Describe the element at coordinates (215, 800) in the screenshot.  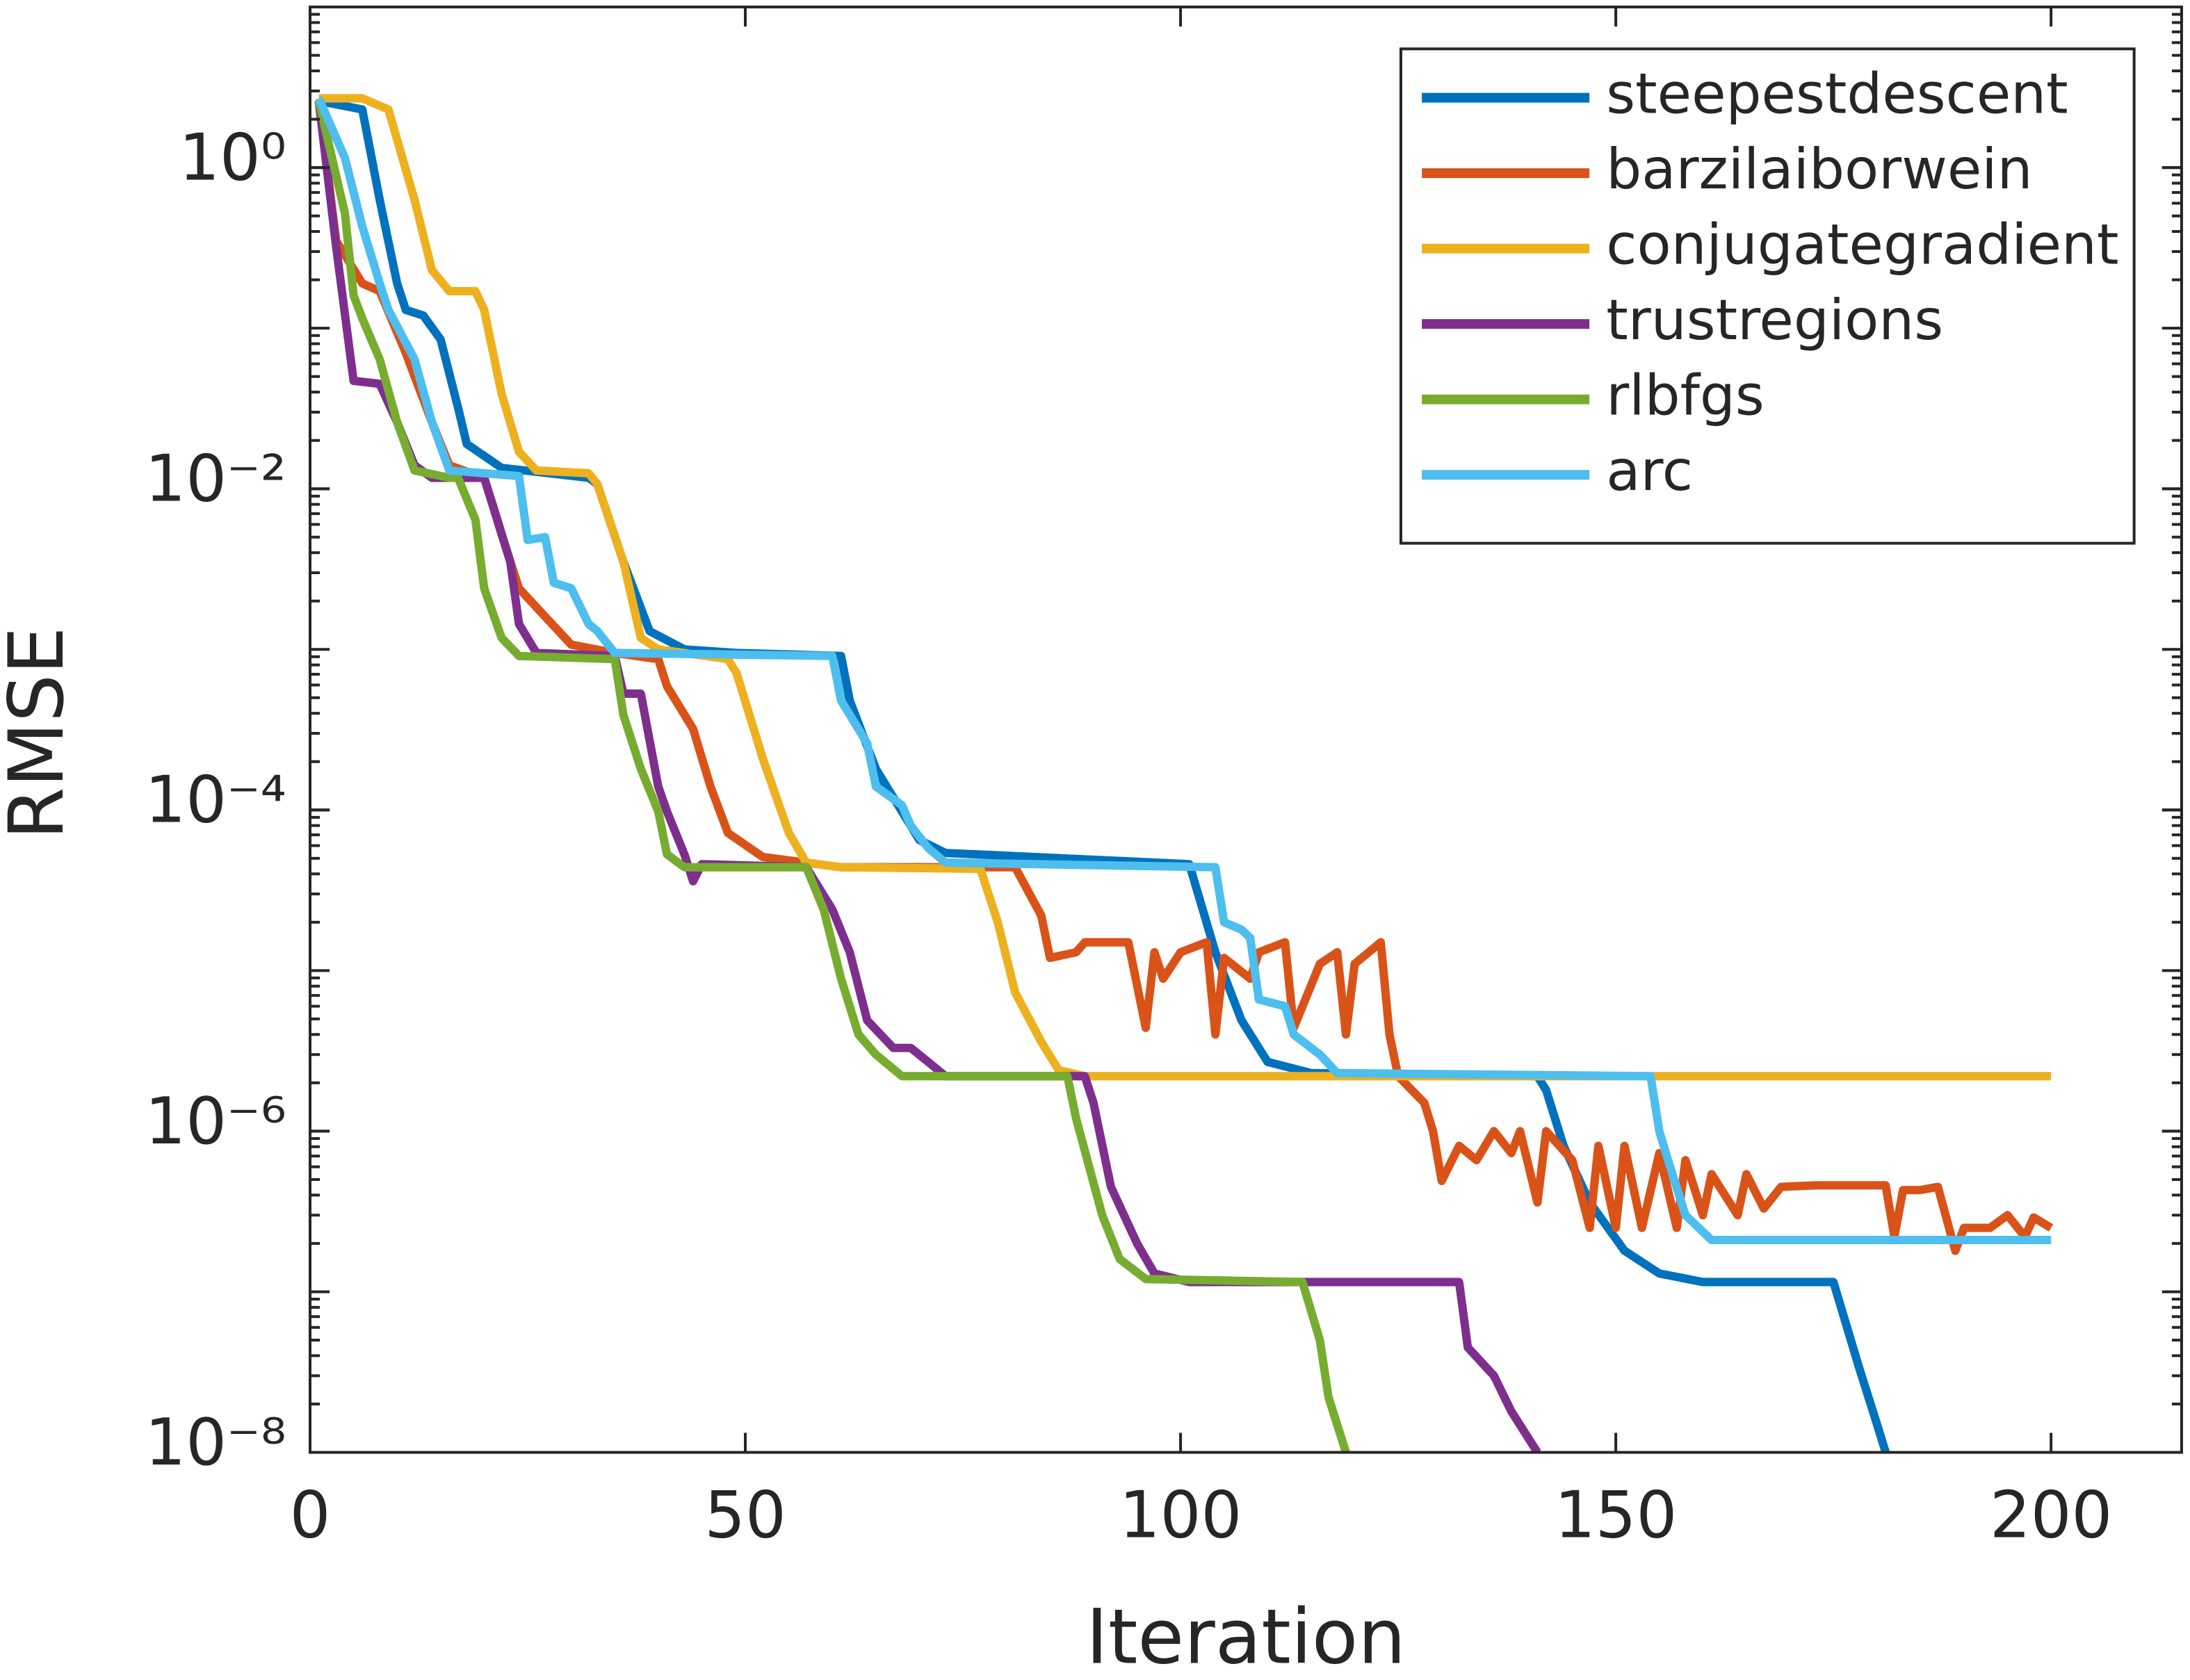
I see `y-tick-label: 10⁻⁴` at that location.